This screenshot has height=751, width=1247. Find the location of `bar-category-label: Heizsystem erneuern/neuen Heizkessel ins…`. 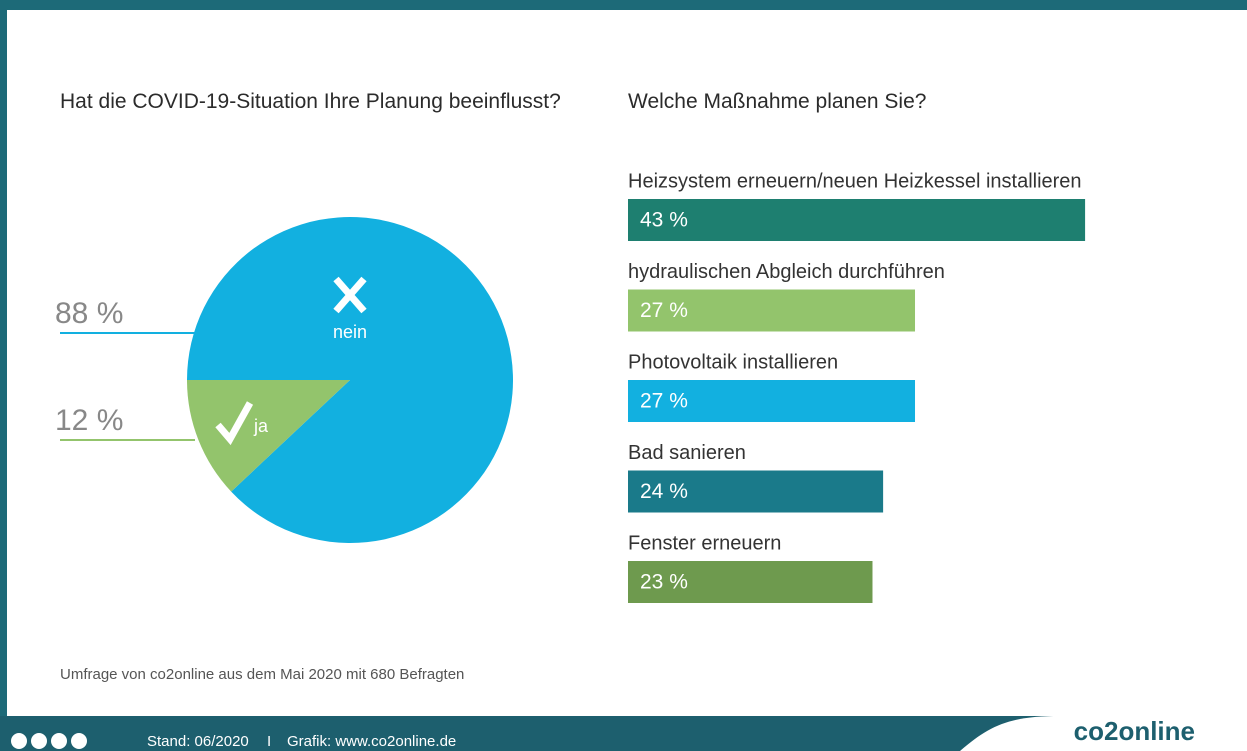

bar-category-label: Heizsystem erneuern/neuen Heizkessel ins… is located at coordinates (855, 181).